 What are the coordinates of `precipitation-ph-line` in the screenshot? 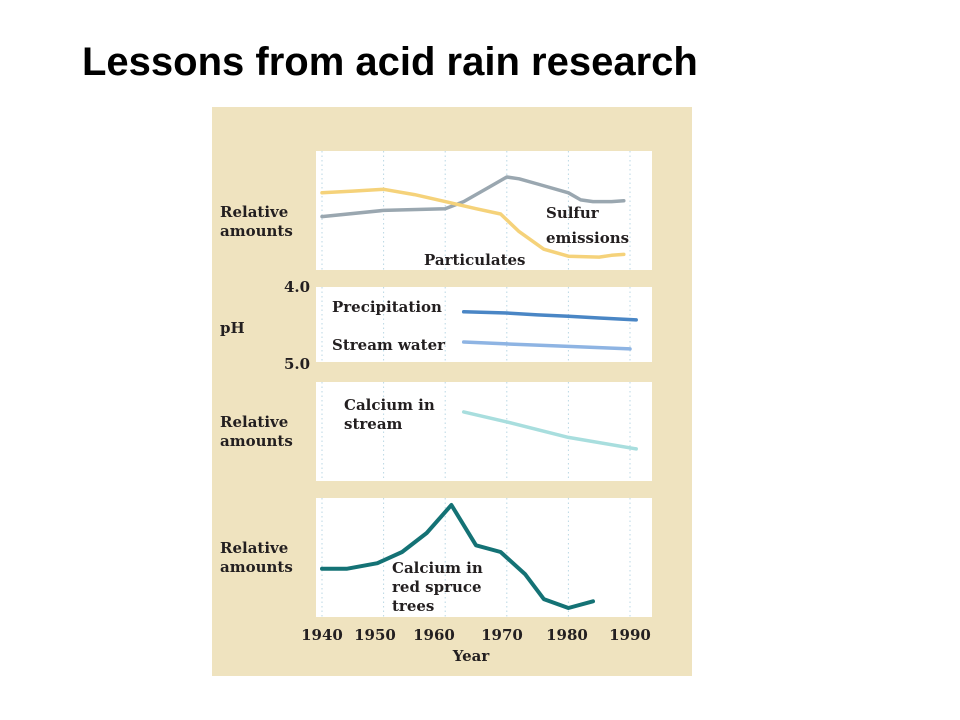 It's located at (549, 316).